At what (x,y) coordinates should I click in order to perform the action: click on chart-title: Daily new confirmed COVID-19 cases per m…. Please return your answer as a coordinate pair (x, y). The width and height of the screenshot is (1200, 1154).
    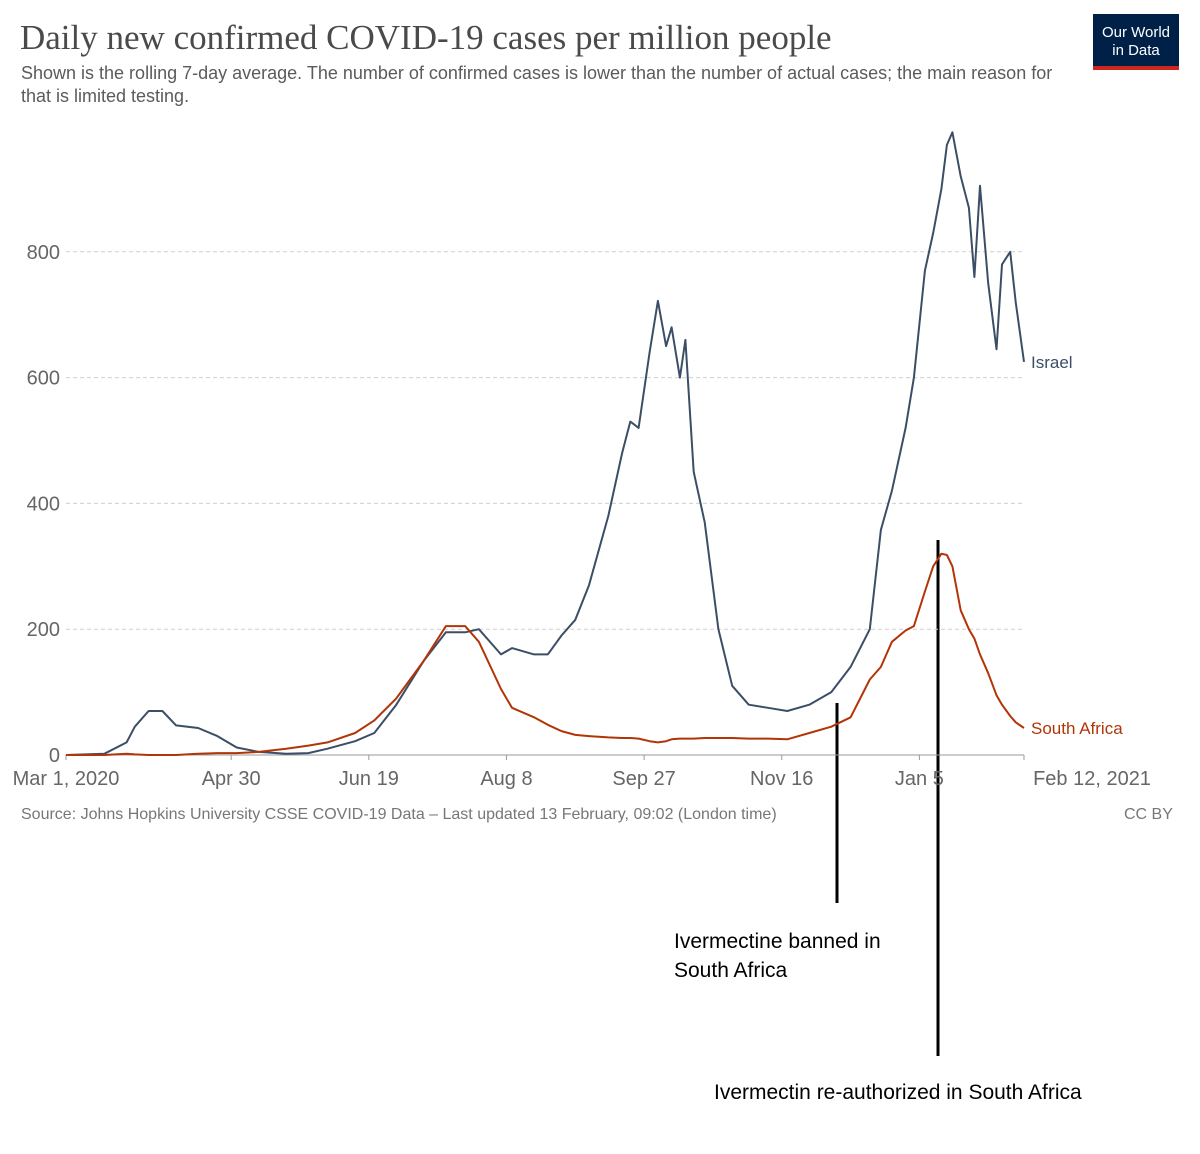
    Looking at the image, I should click on (426, 37).